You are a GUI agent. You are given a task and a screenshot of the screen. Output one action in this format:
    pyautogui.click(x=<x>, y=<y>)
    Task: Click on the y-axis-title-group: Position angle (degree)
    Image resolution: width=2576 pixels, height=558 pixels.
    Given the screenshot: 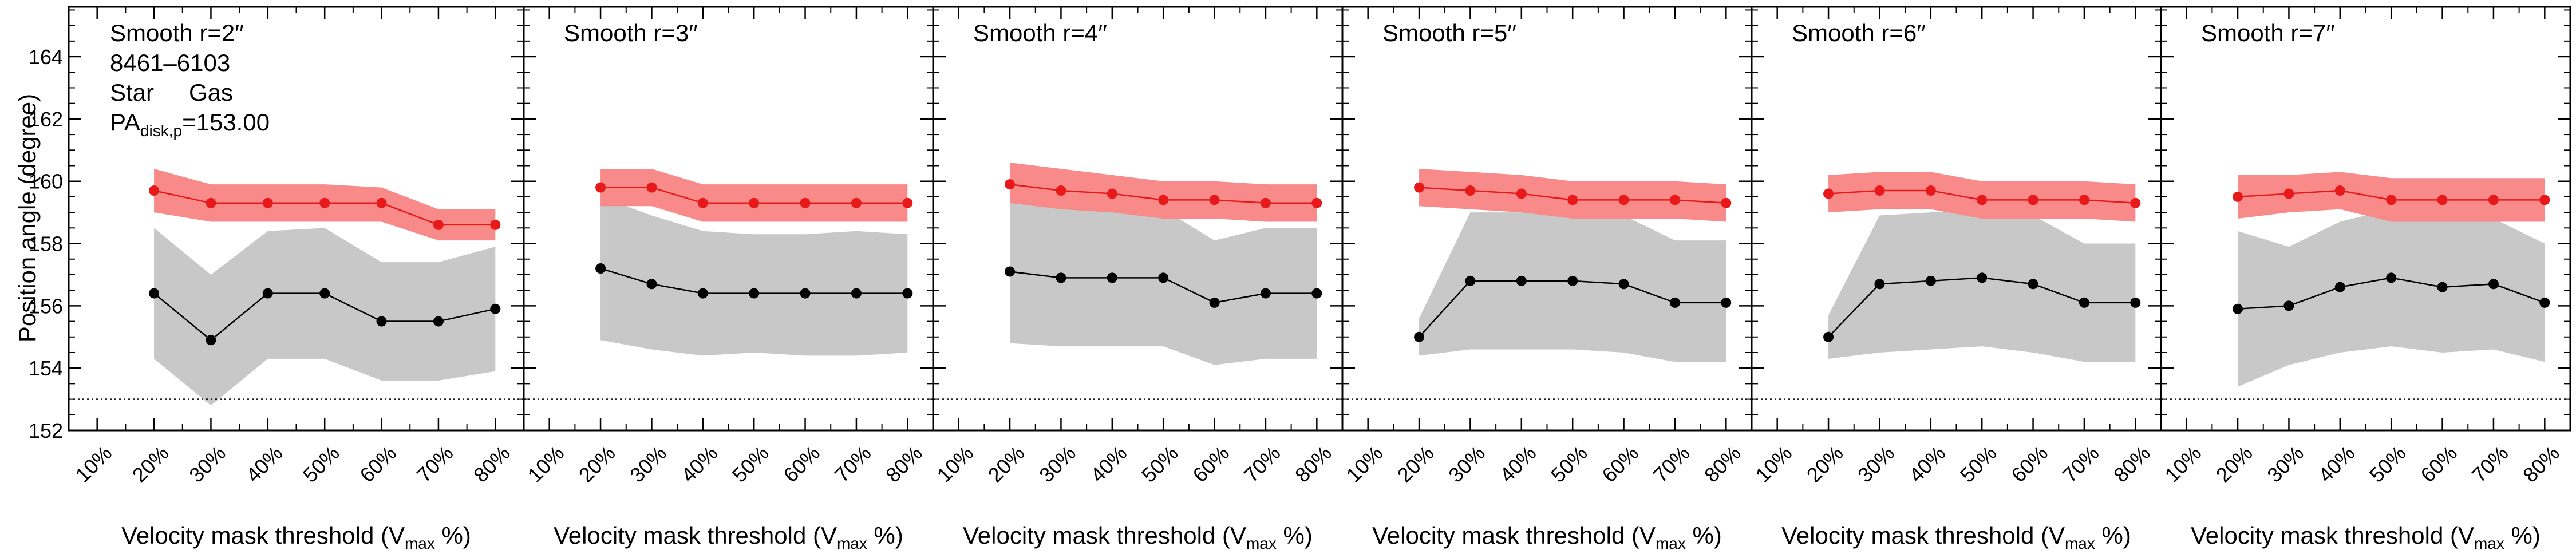 What is the action you would take?
    pyautogui.click(x=27, y=218)
    